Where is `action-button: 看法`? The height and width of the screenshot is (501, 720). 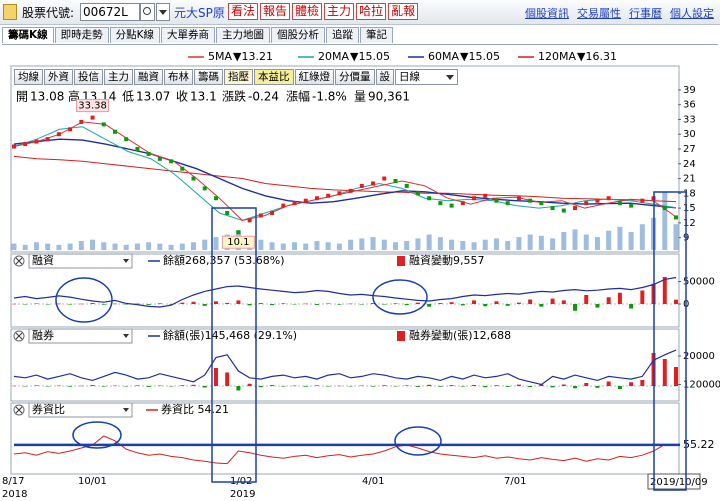 action-button: 看法 is located at coordinates (243, 11).